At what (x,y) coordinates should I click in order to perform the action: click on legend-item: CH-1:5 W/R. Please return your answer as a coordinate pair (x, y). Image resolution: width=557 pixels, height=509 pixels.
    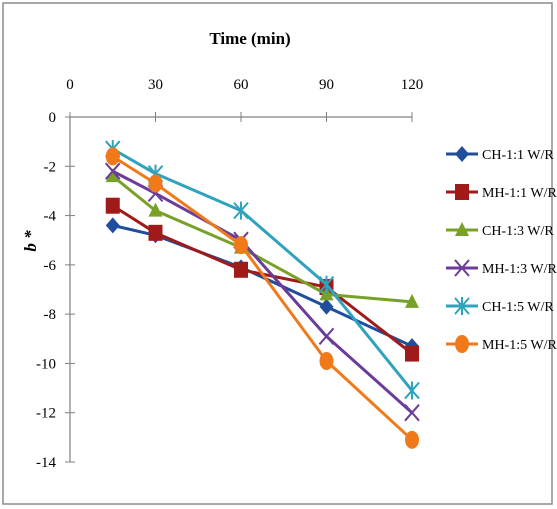
    Looking at the image, I should click on (500, 306).